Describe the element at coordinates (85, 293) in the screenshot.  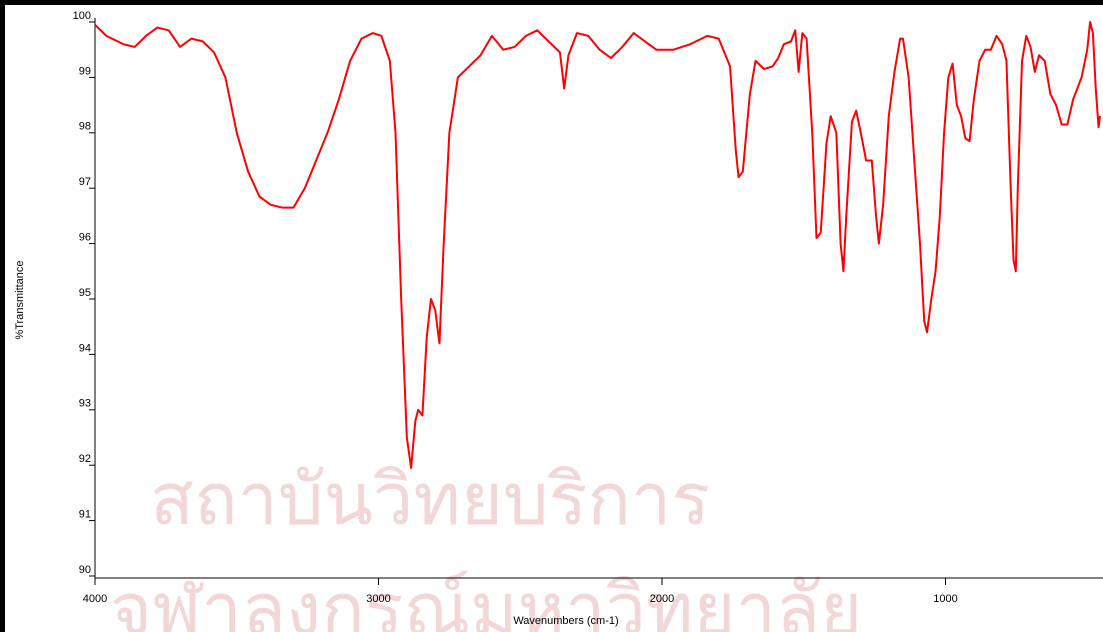
I see `y-tick-label: 95` at that location.